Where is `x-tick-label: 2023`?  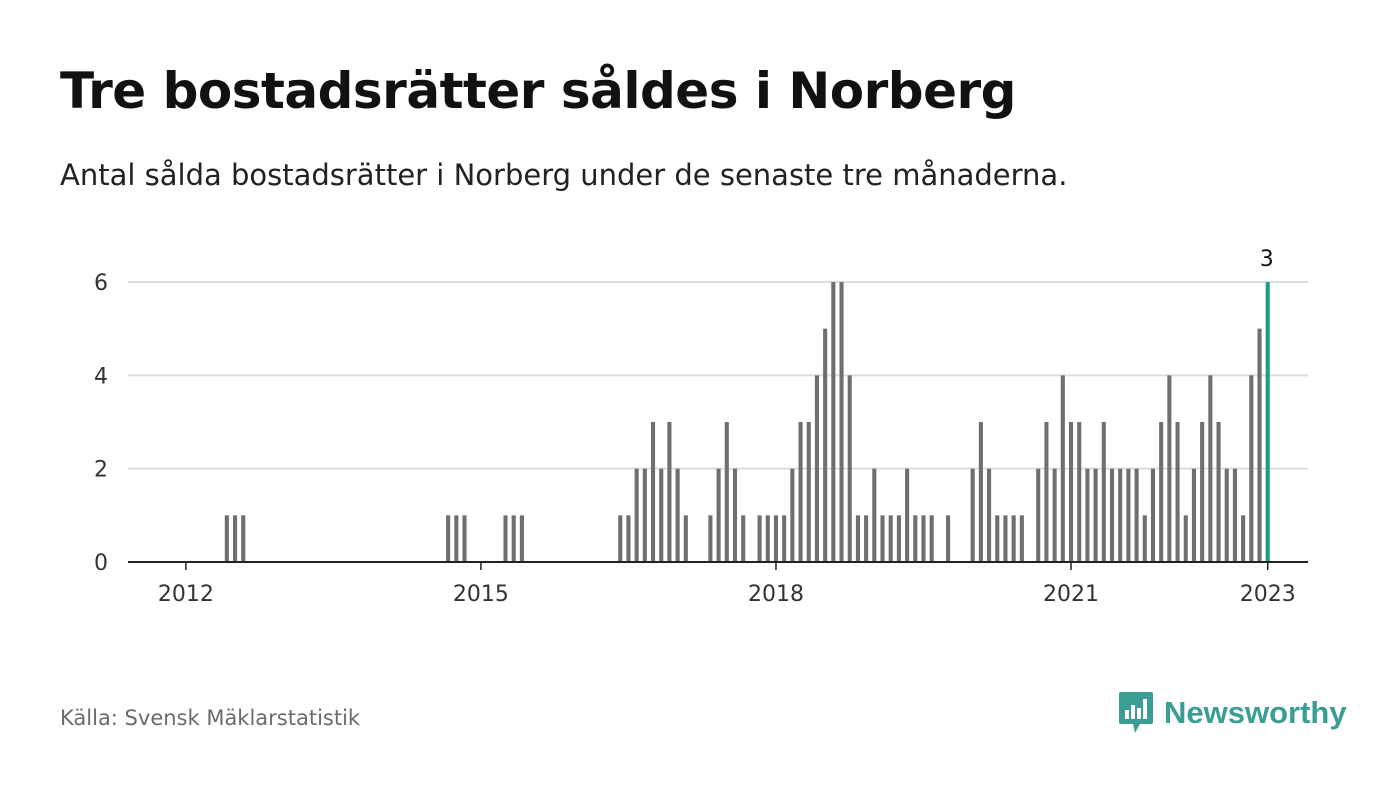
x-tick-label: 2023 is located at coordinates (1268, 594).